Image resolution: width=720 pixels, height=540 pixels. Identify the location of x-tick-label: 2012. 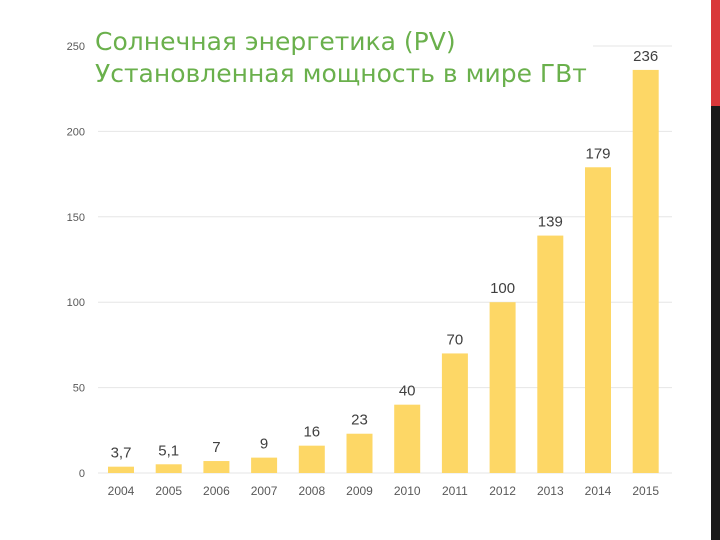
(502, 491).